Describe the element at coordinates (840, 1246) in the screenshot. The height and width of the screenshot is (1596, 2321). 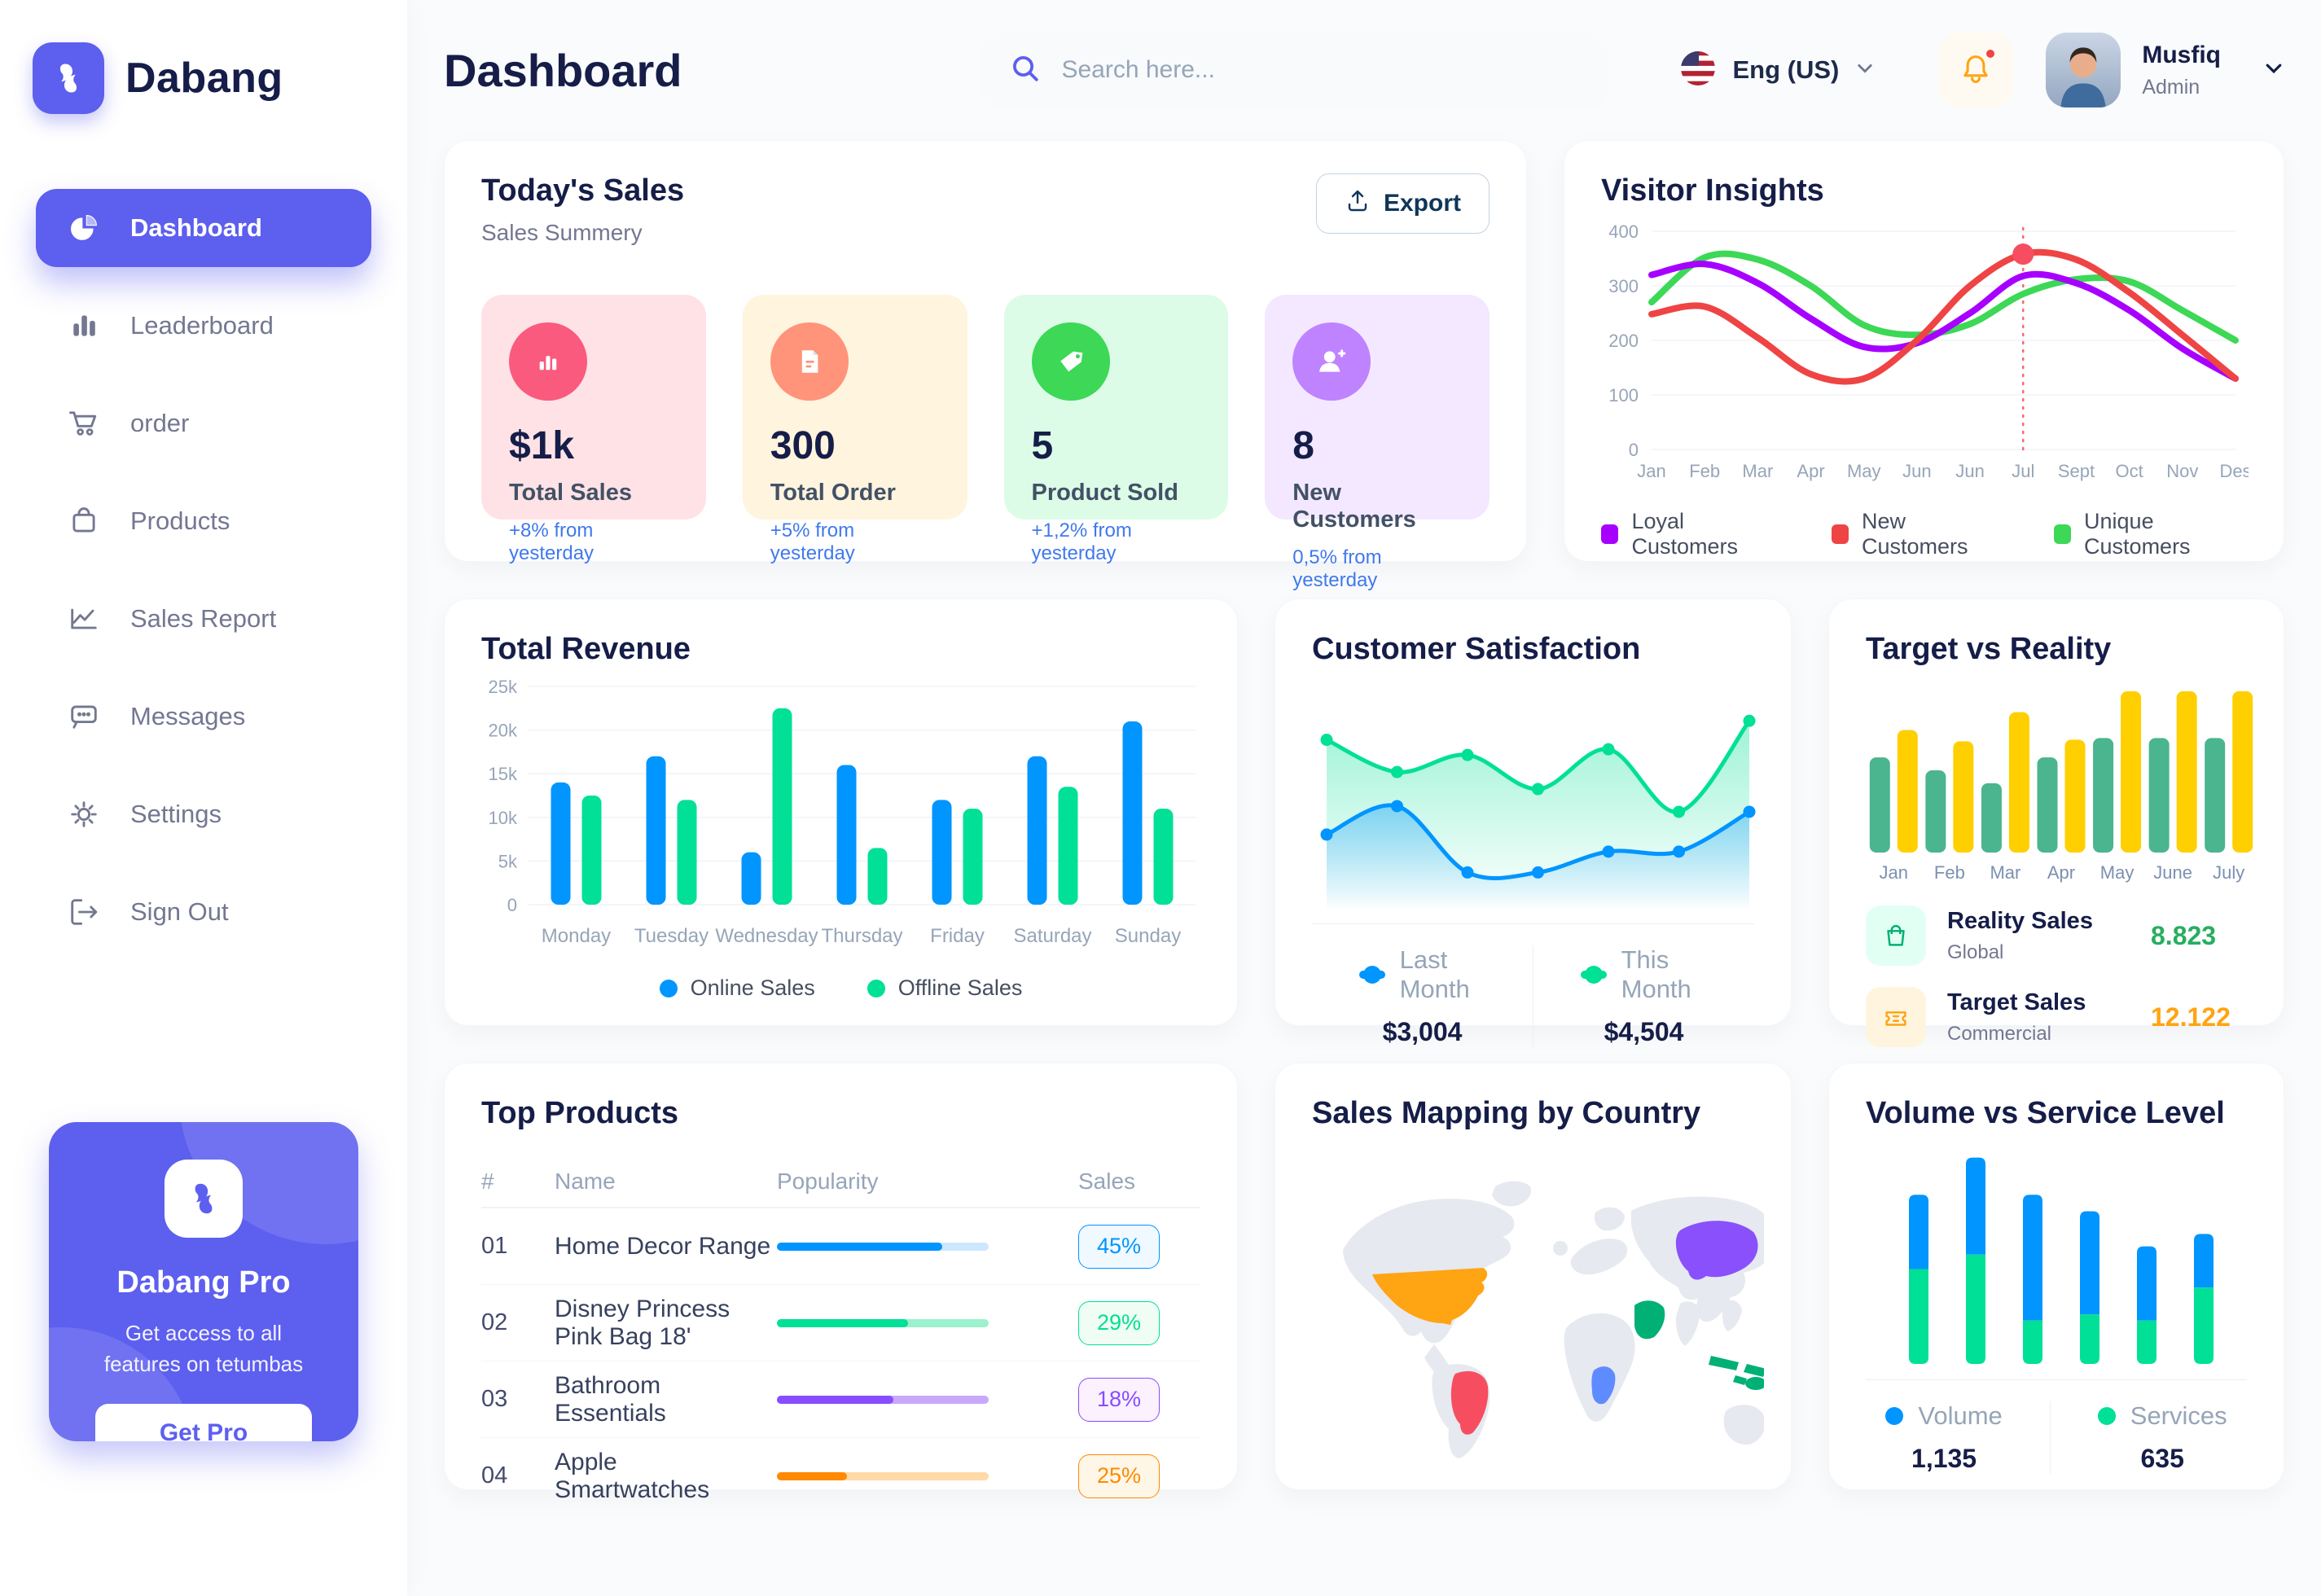
I see `table-row: 01 Home Decor Range 45%` at that location.